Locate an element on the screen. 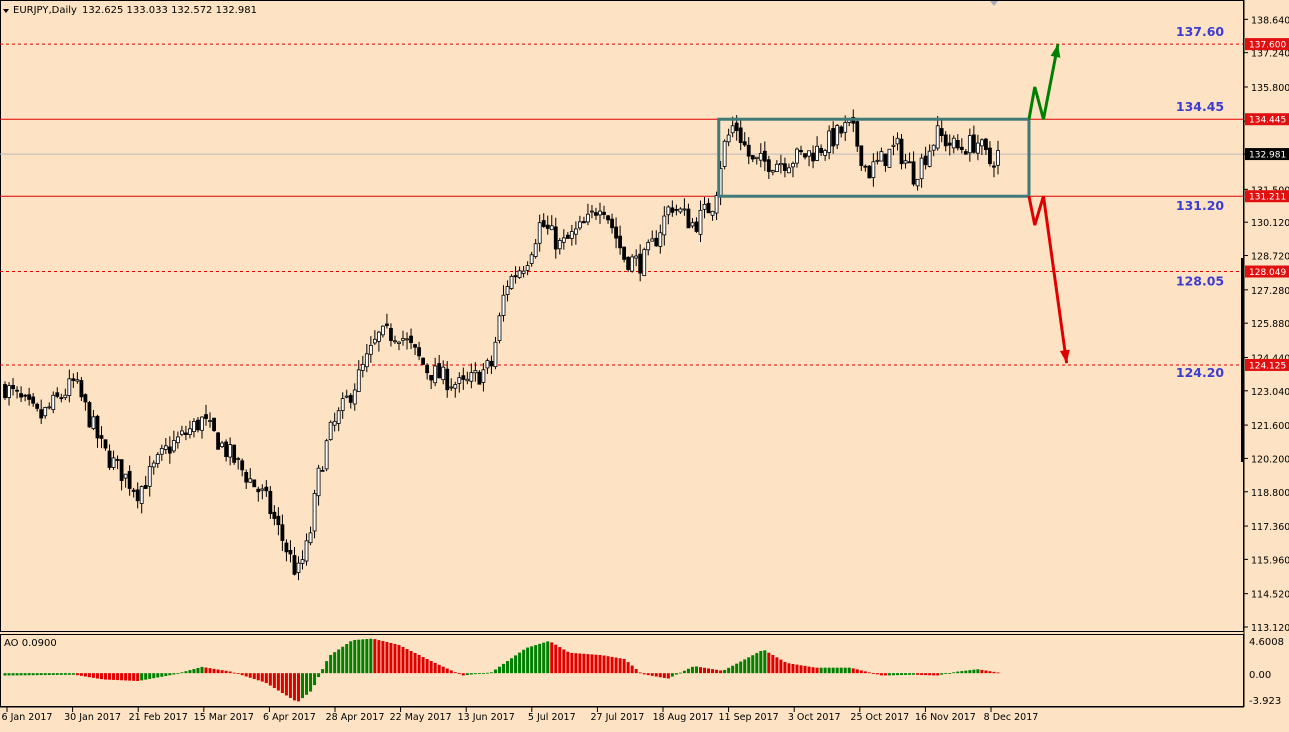 This screenshot has width=1289, height=732. menu-triangle-icon is located at coordinates (6, 11).